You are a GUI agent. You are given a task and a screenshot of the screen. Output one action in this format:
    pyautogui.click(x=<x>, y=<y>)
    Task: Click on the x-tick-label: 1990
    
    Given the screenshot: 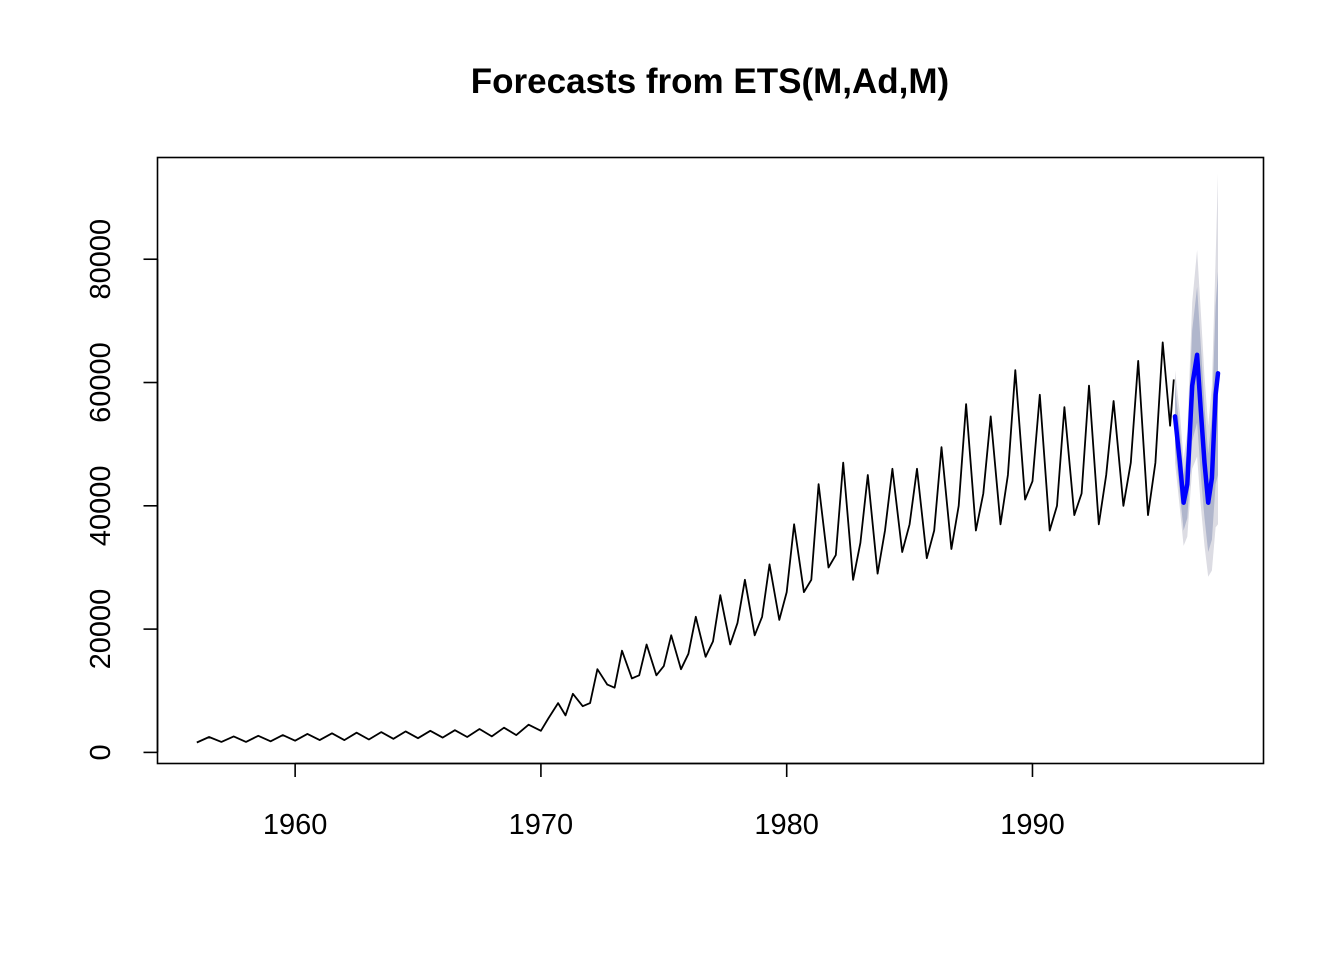 What is the action you would take?
    pyautogui.click(x=1032, y=825)
    